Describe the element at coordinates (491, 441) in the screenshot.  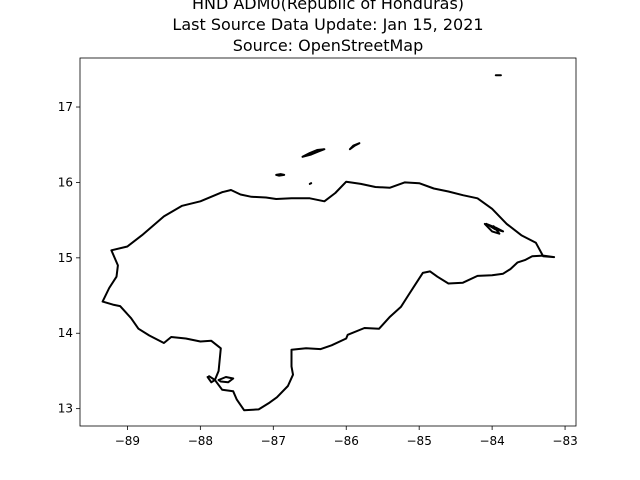
I see `x-tick-label: −84` at that location.